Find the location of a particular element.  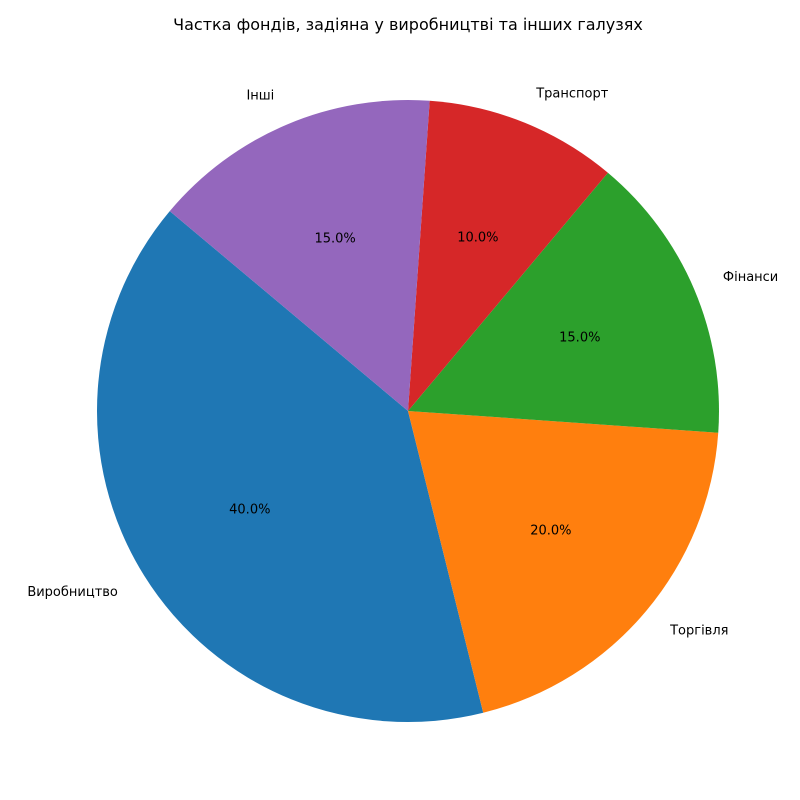

percent-label-1: 40.0% is located at coordinates (249, 509).